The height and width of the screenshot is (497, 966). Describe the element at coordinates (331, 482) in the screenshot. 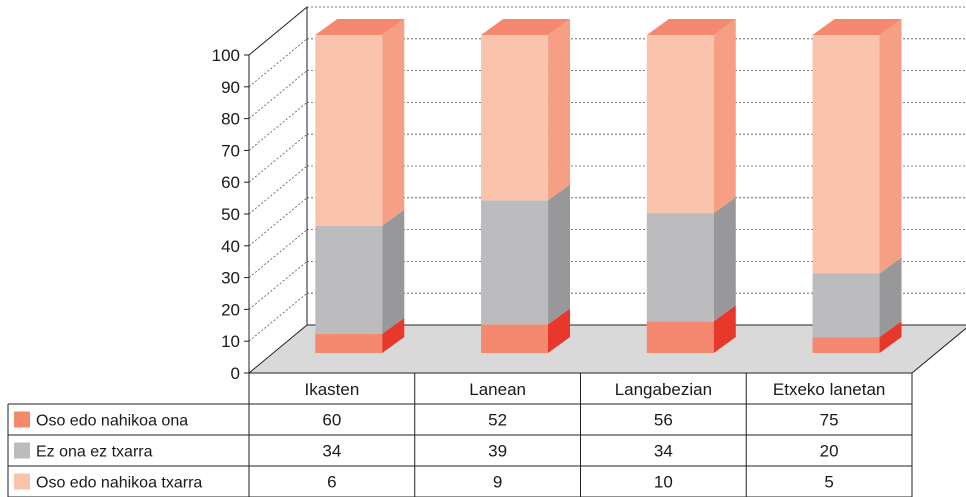

I see `table-cell-value: 6` at that location.